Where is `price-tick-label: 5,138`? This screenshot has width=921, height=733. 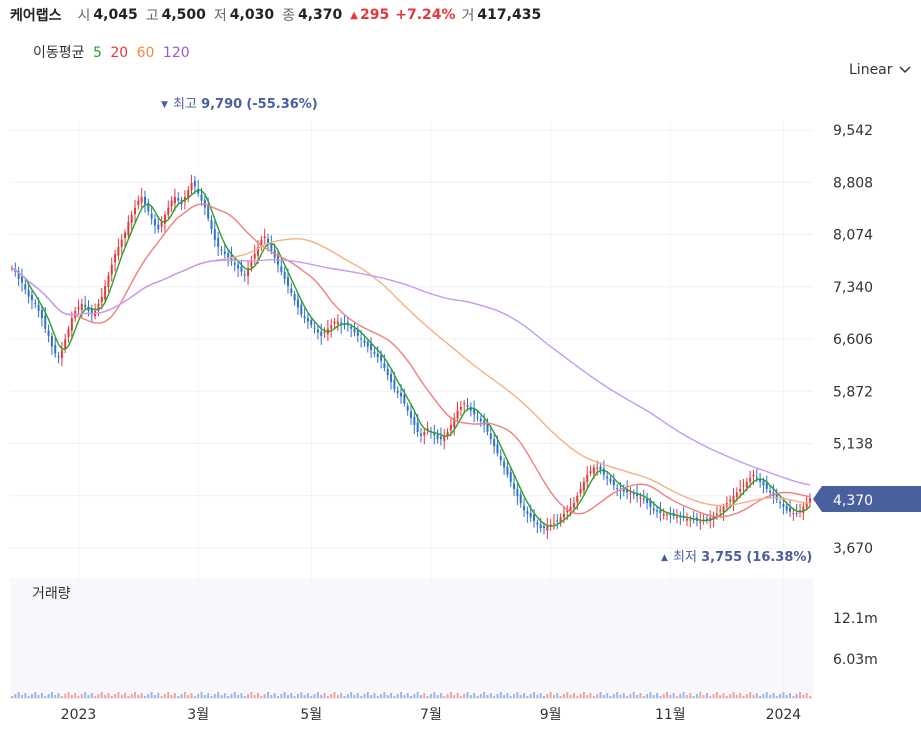
price-tick-label: 5,138 is located at coordinates (853, 445).